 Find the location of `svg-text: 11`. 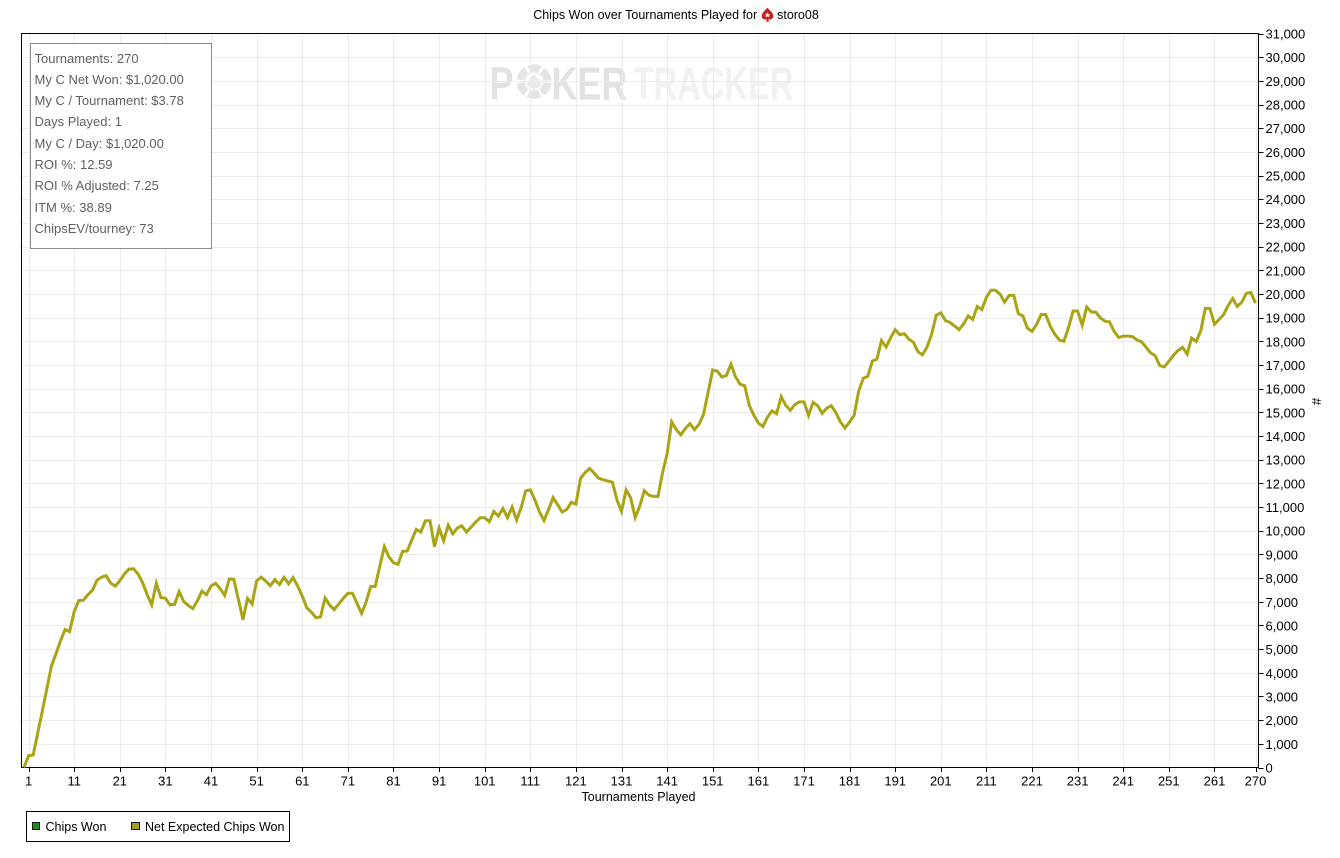

svg-text: 11 is located at coordinates (74, 780).